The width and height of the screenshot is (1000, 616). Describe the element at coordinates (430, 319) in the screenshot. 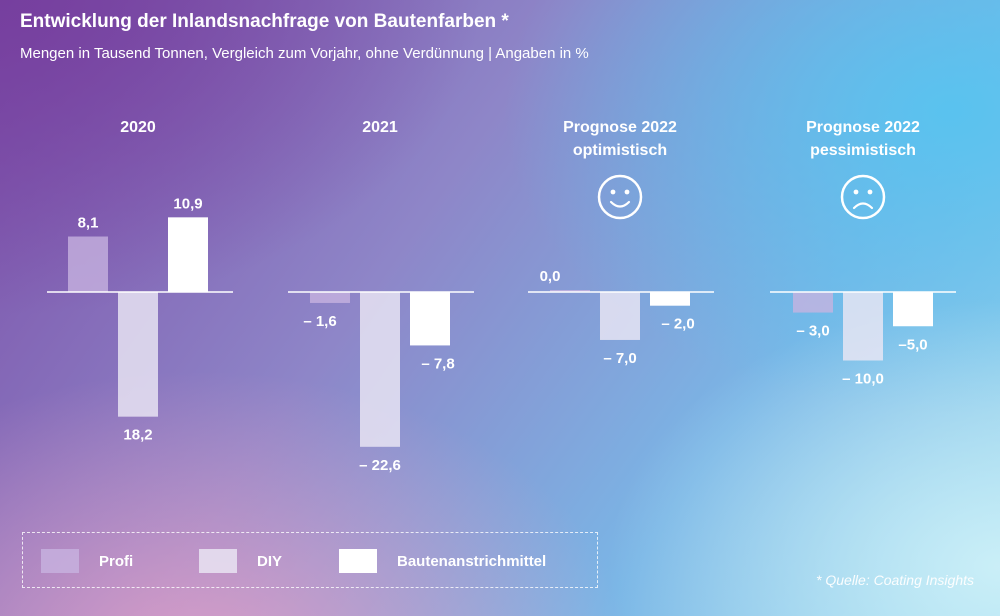

I see `bar-1-bautenanstrichmittel` at that location.